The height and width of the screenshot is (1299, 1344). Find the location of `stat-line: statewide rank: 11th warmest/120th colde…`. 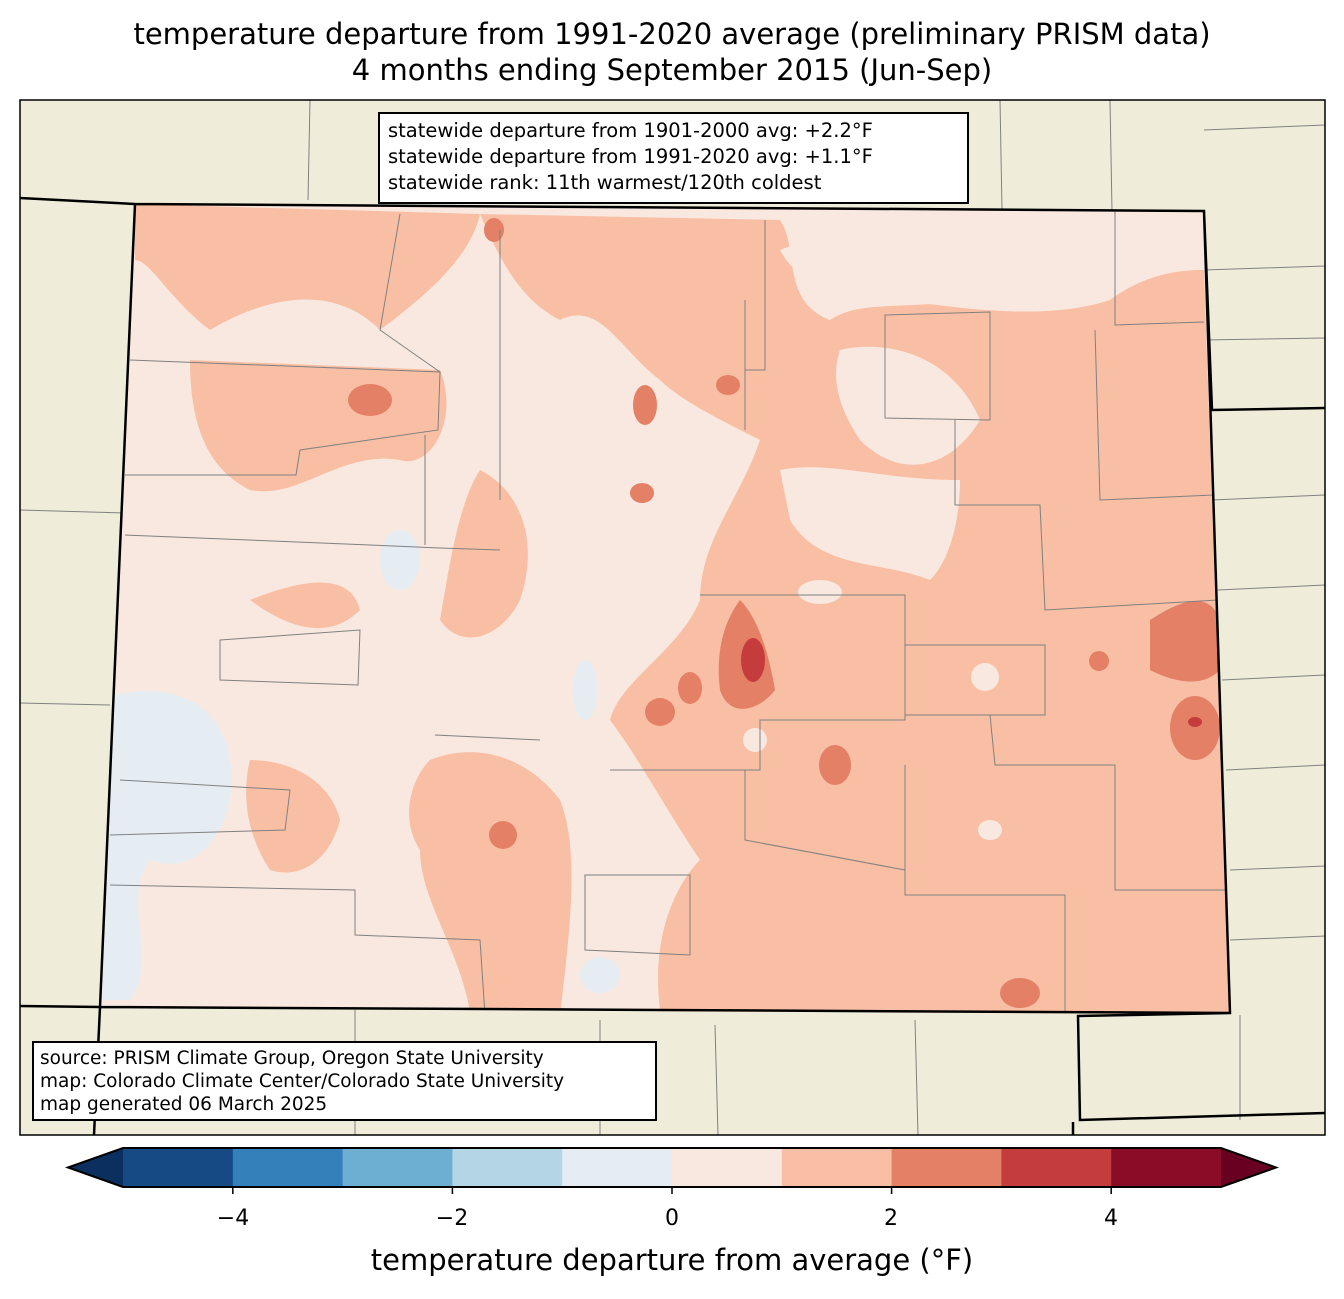

stat-line: statewide rank: 11th warmest/120th colde… is located at coordinates (605, 182).